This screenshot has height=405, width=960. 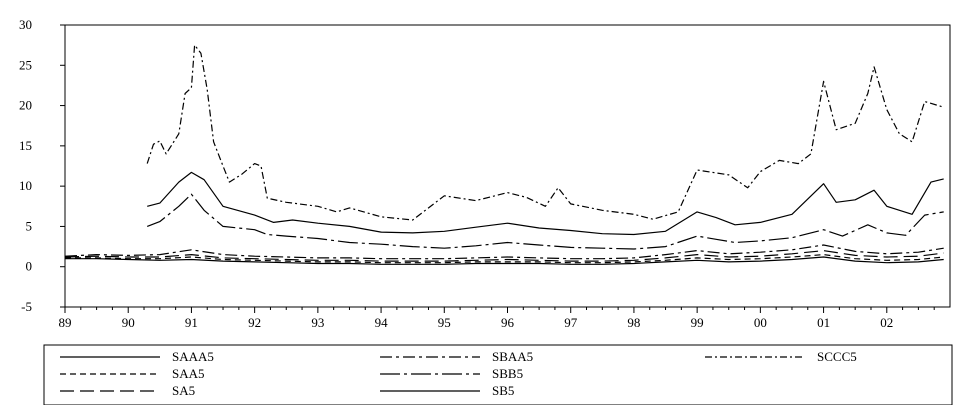 I want to click on x-axis: 89 90 91 92 93 94 95 96 97 98 99 00 01 02, so click(x=497, y=318).